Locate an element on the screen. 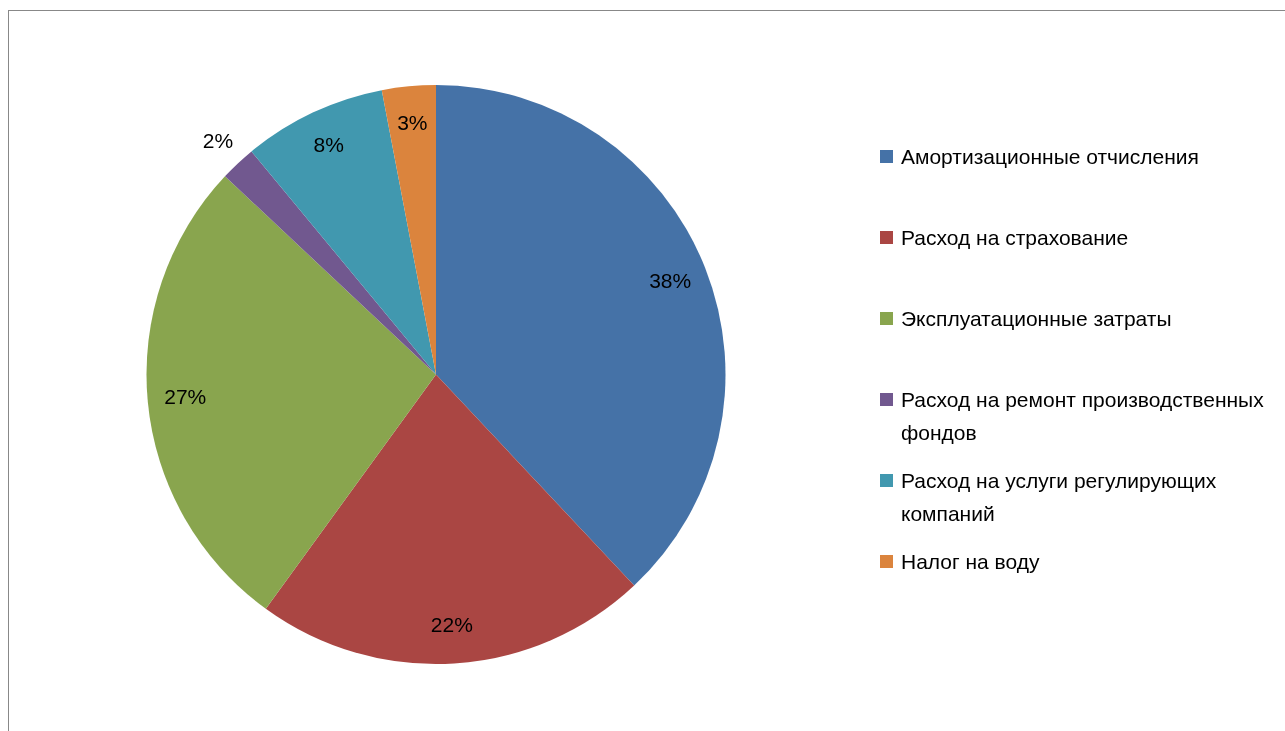 The height and width of the screenshot is (731, 1285). data-label: 38% is located at coordinates (670, 280).